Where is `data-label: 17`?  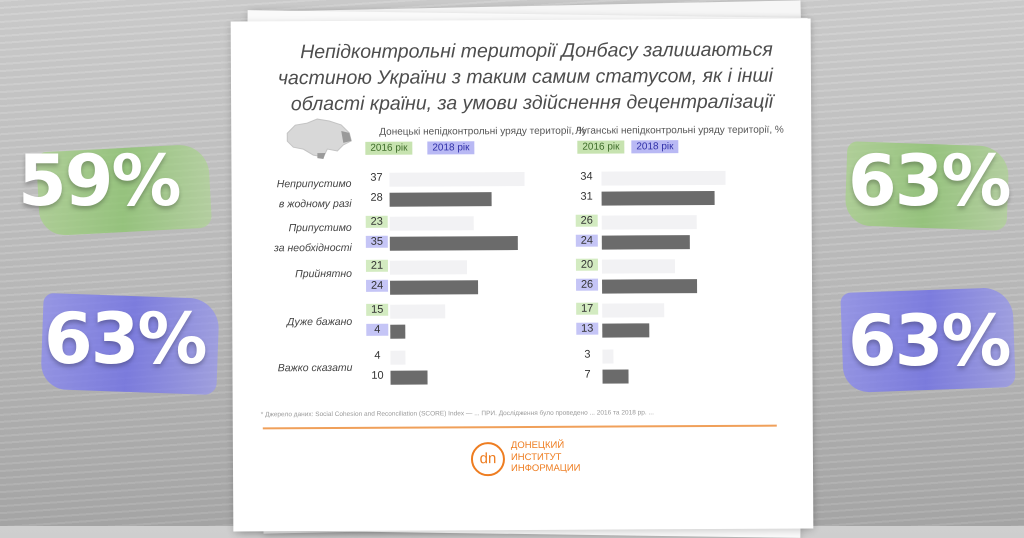 data-label: 17 is located at coordinates (587, 308).